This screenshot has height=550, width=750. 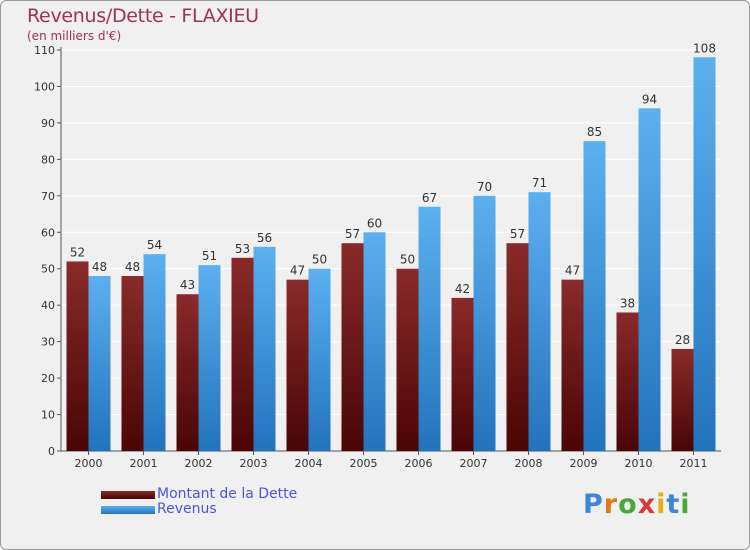 I want to click on y-tick-label: 80, so click(x=48, y=159).